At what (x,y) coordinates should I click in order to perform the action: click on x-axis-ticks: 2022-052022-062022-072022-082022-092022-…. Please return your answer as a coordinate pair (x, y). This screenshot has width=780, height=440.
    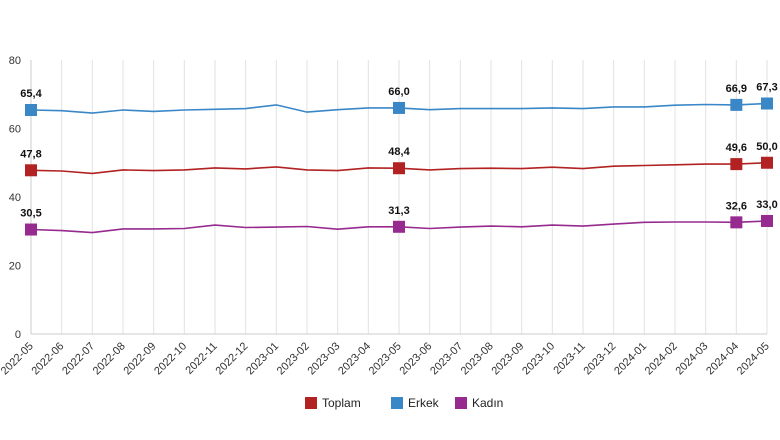
    Looking at the image, I should click on (386, 358).